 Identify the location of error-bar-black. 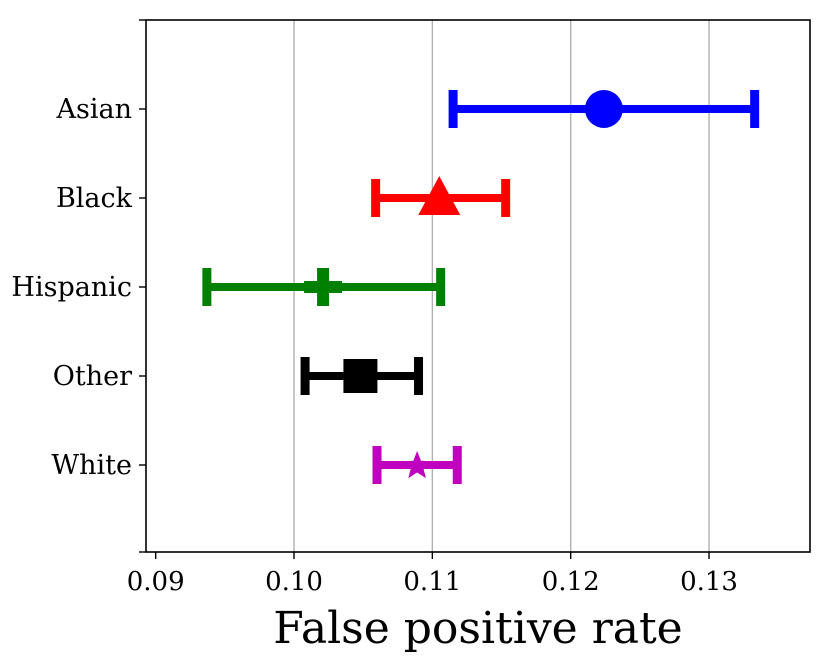
(441, 196).